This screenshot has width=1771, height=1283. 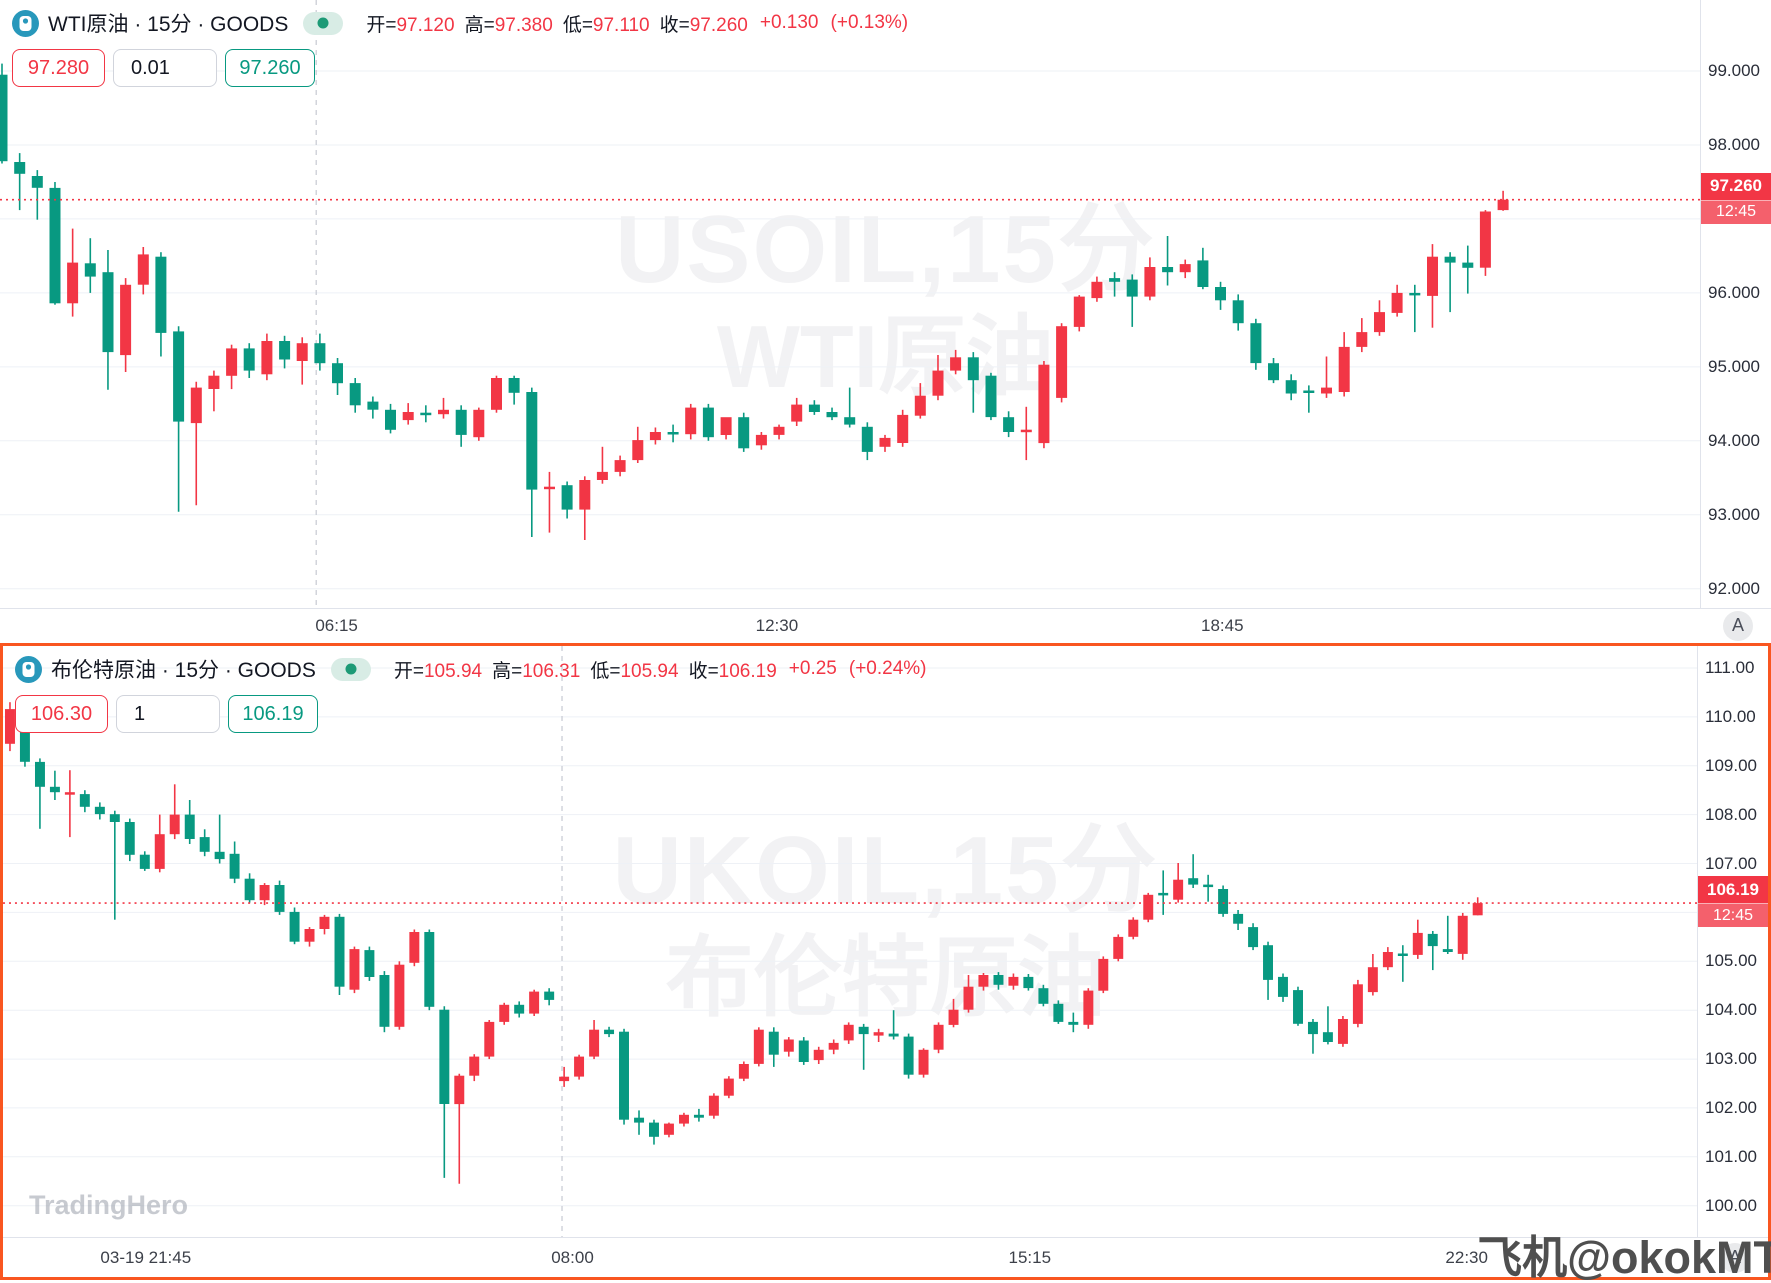 What do you see at coordinates (273, 714) in the screenshot?
I see `buy-button: 106.19` at bounding box center [273, 714].